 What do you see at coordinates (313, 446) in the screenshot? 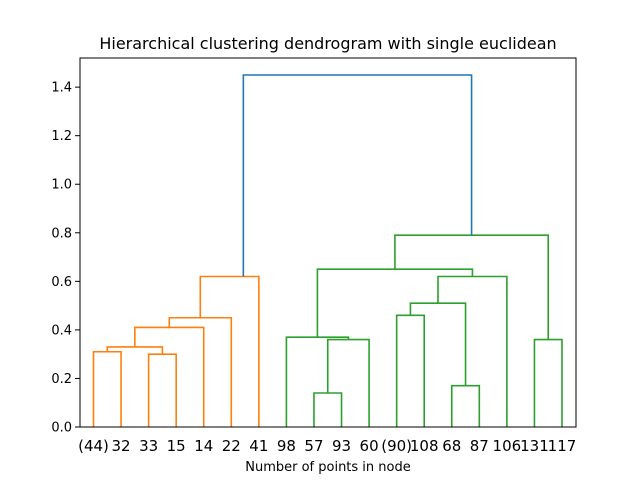
I see `leaf-label: 57` at bounding box center [313, 446].